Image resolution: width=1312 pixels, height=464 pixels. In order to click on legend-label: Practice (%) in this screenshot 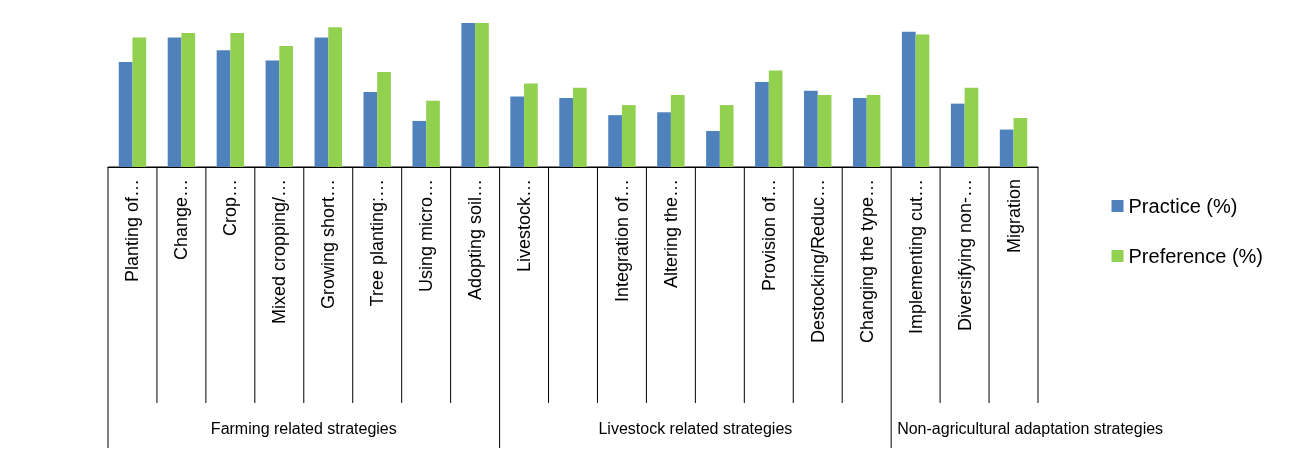, I will do `click(1183, 206)`.